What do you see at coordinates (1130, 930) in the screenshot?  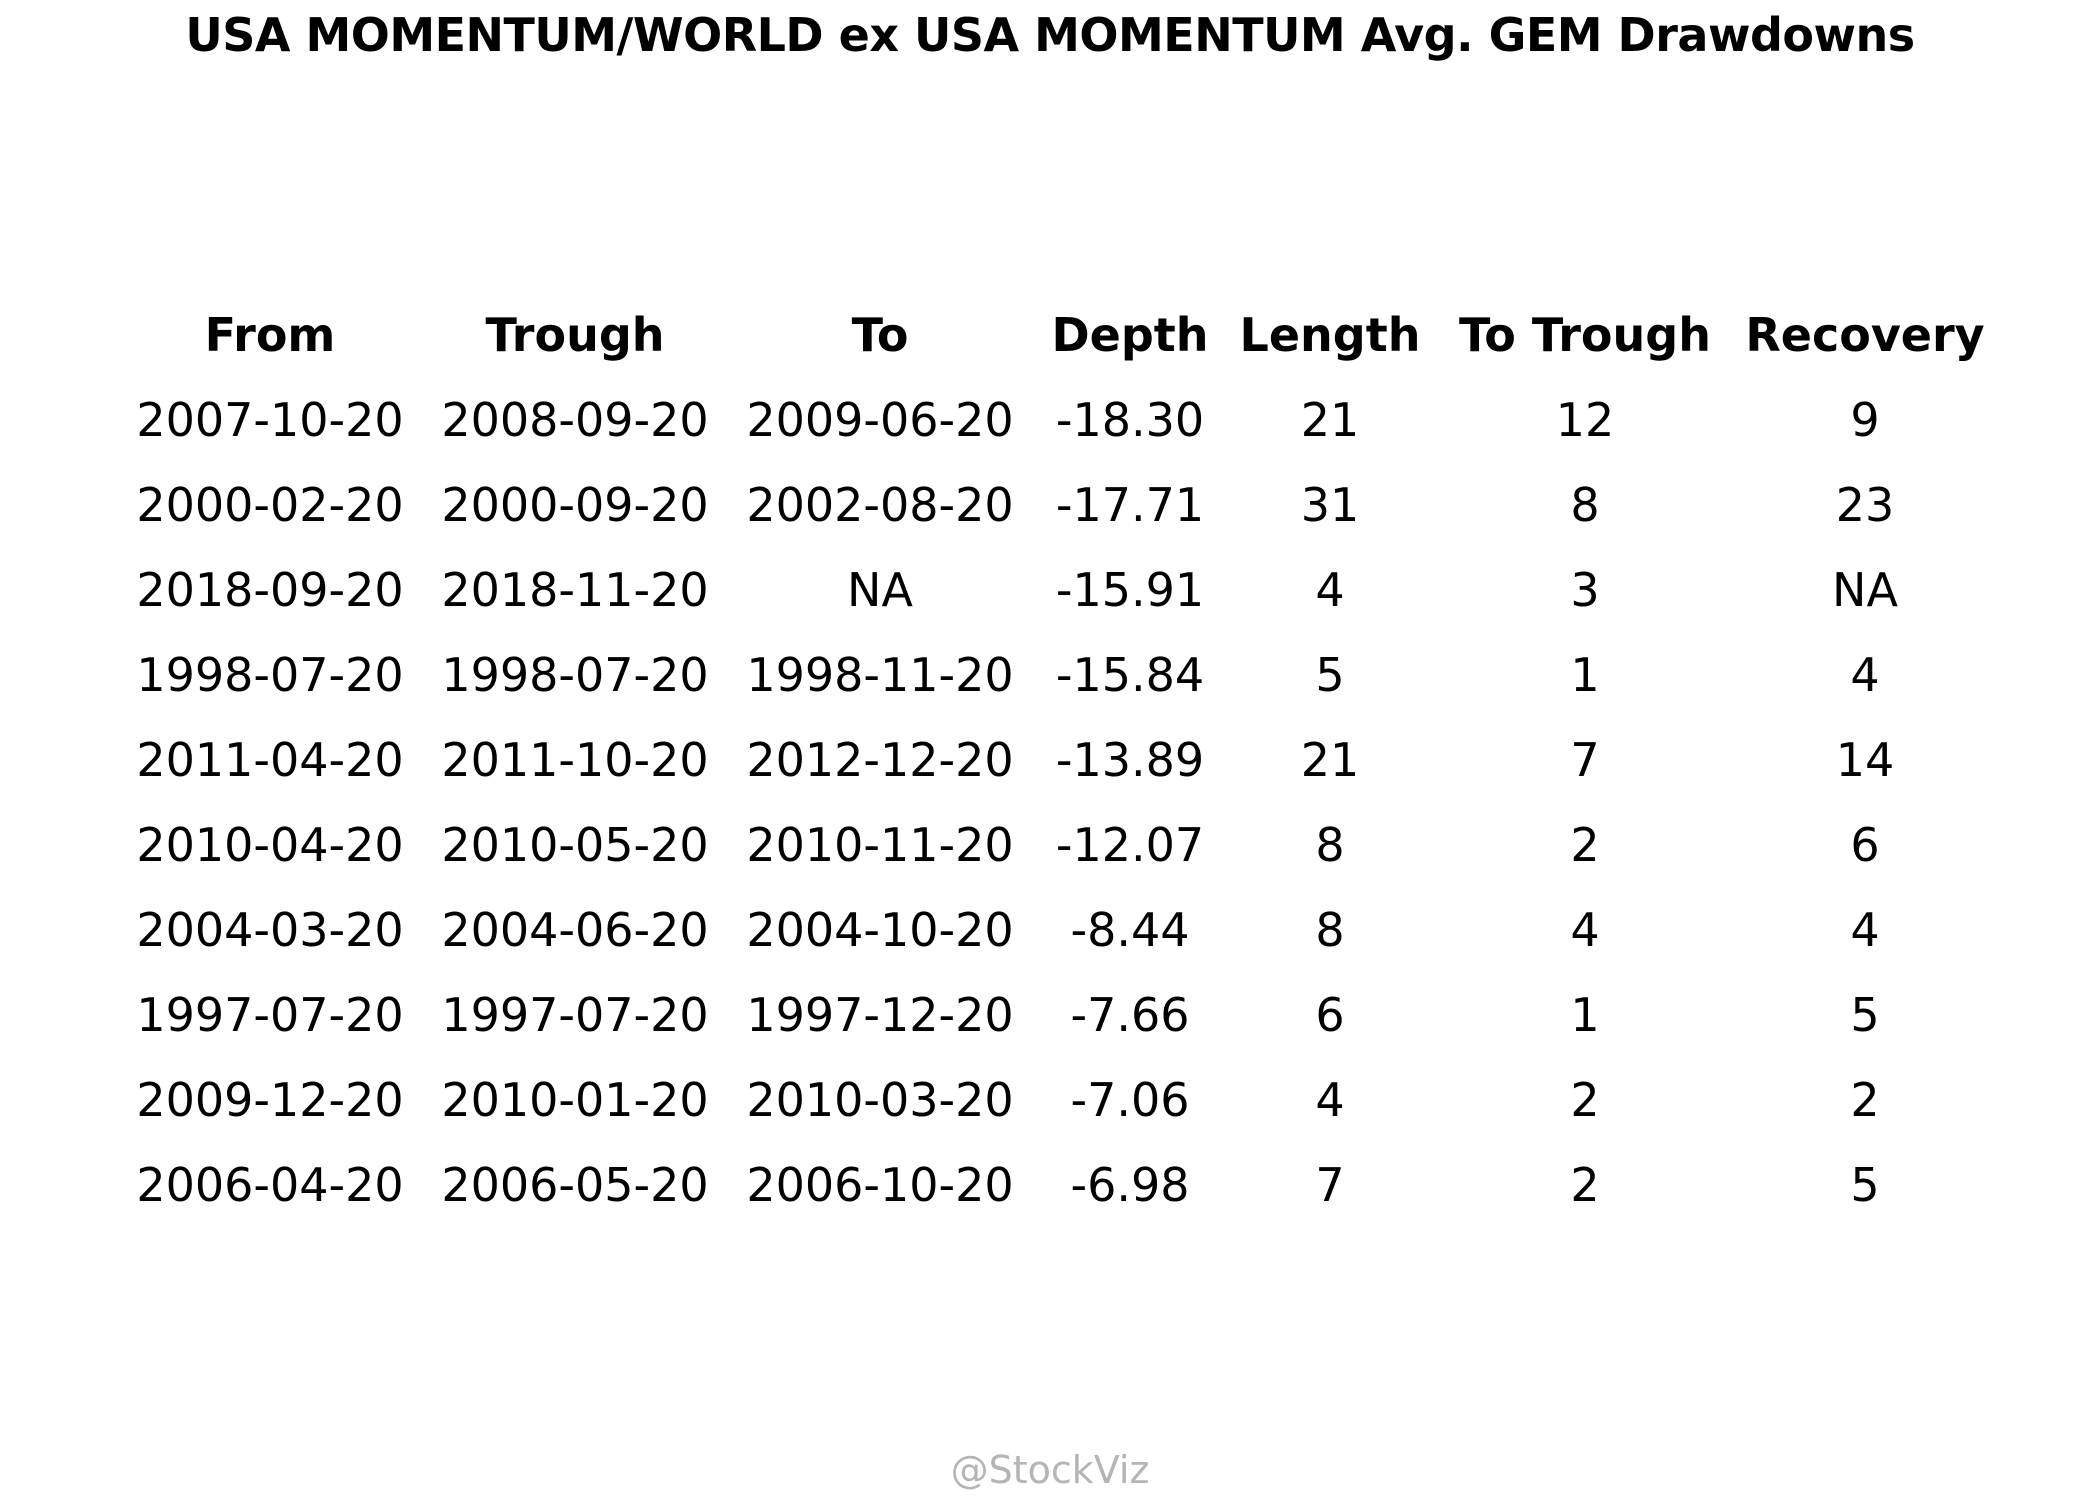 I see `table-cell: -8.44` at bounding box center [1130, 930].